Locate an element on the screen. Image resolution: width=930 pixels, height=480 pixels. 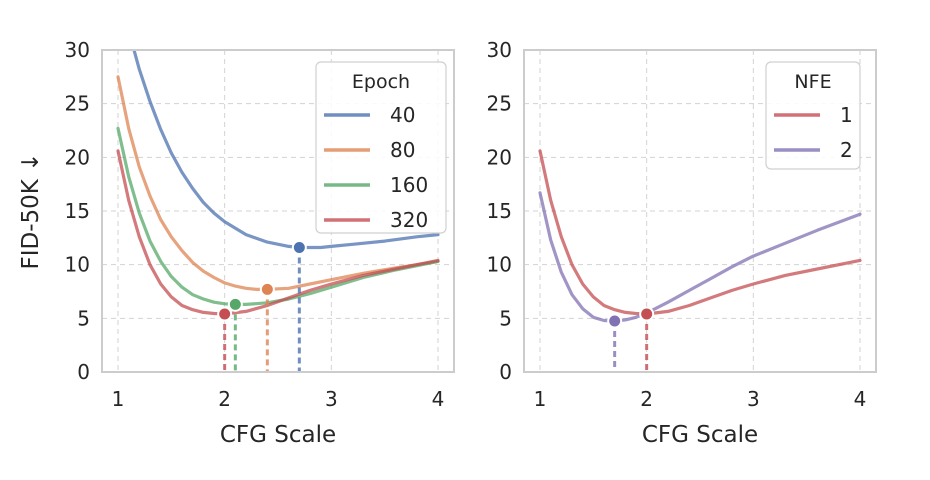
legend-title: Epoch is located at coordinates (381, 82).